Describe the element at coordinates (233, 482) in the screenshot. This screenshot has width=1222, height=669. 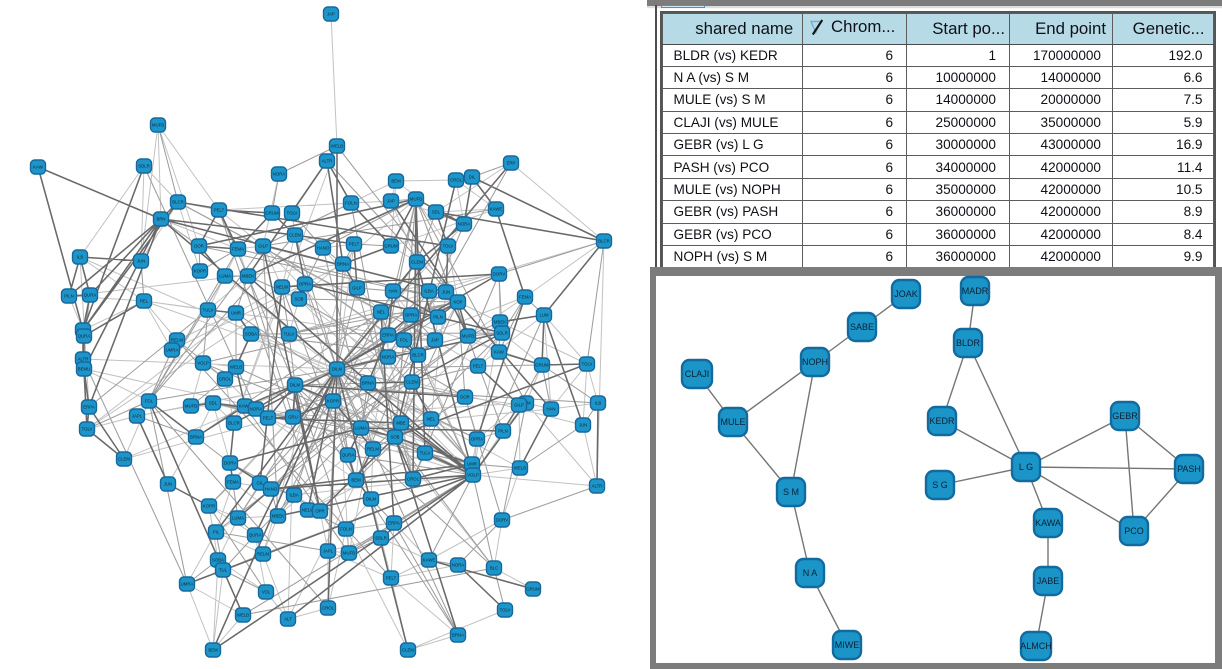
I see `svg-text: FEMA` at that location.